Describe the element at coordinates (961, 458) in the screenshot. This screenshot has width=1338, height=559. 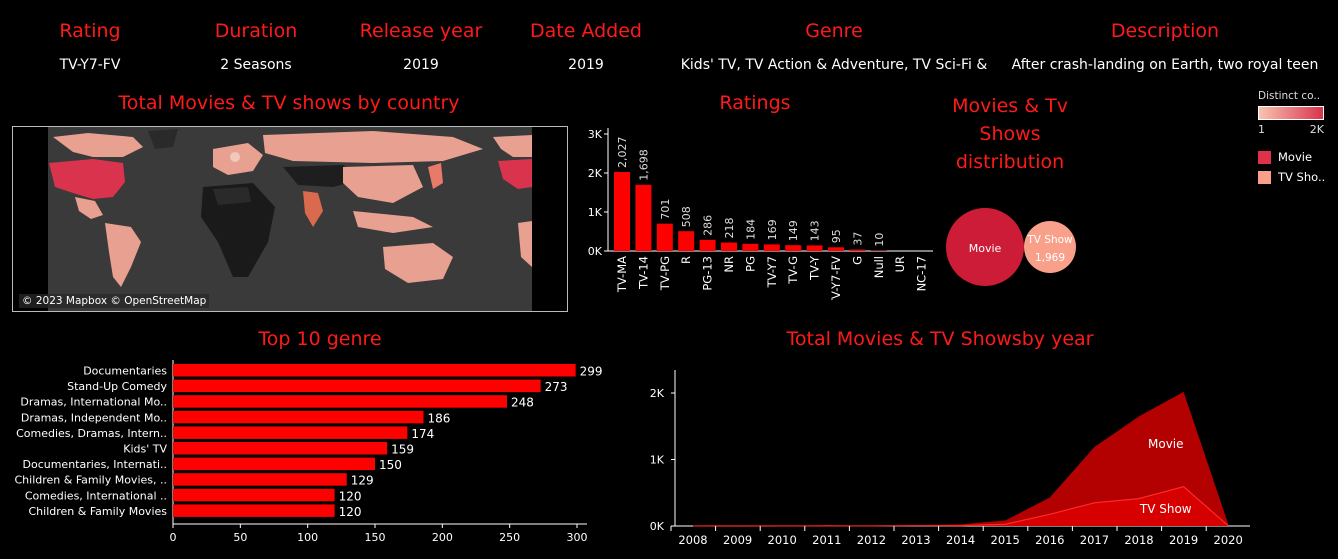
I see `area-series-movie` at that location.